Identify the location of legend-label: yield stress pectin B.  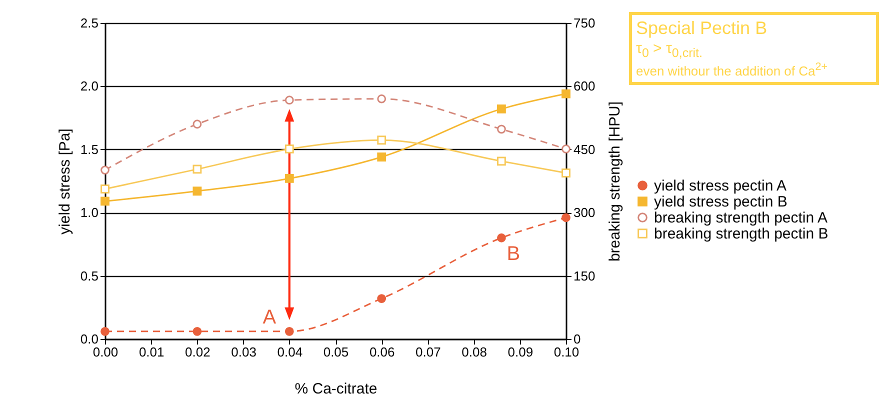
(721, 202).